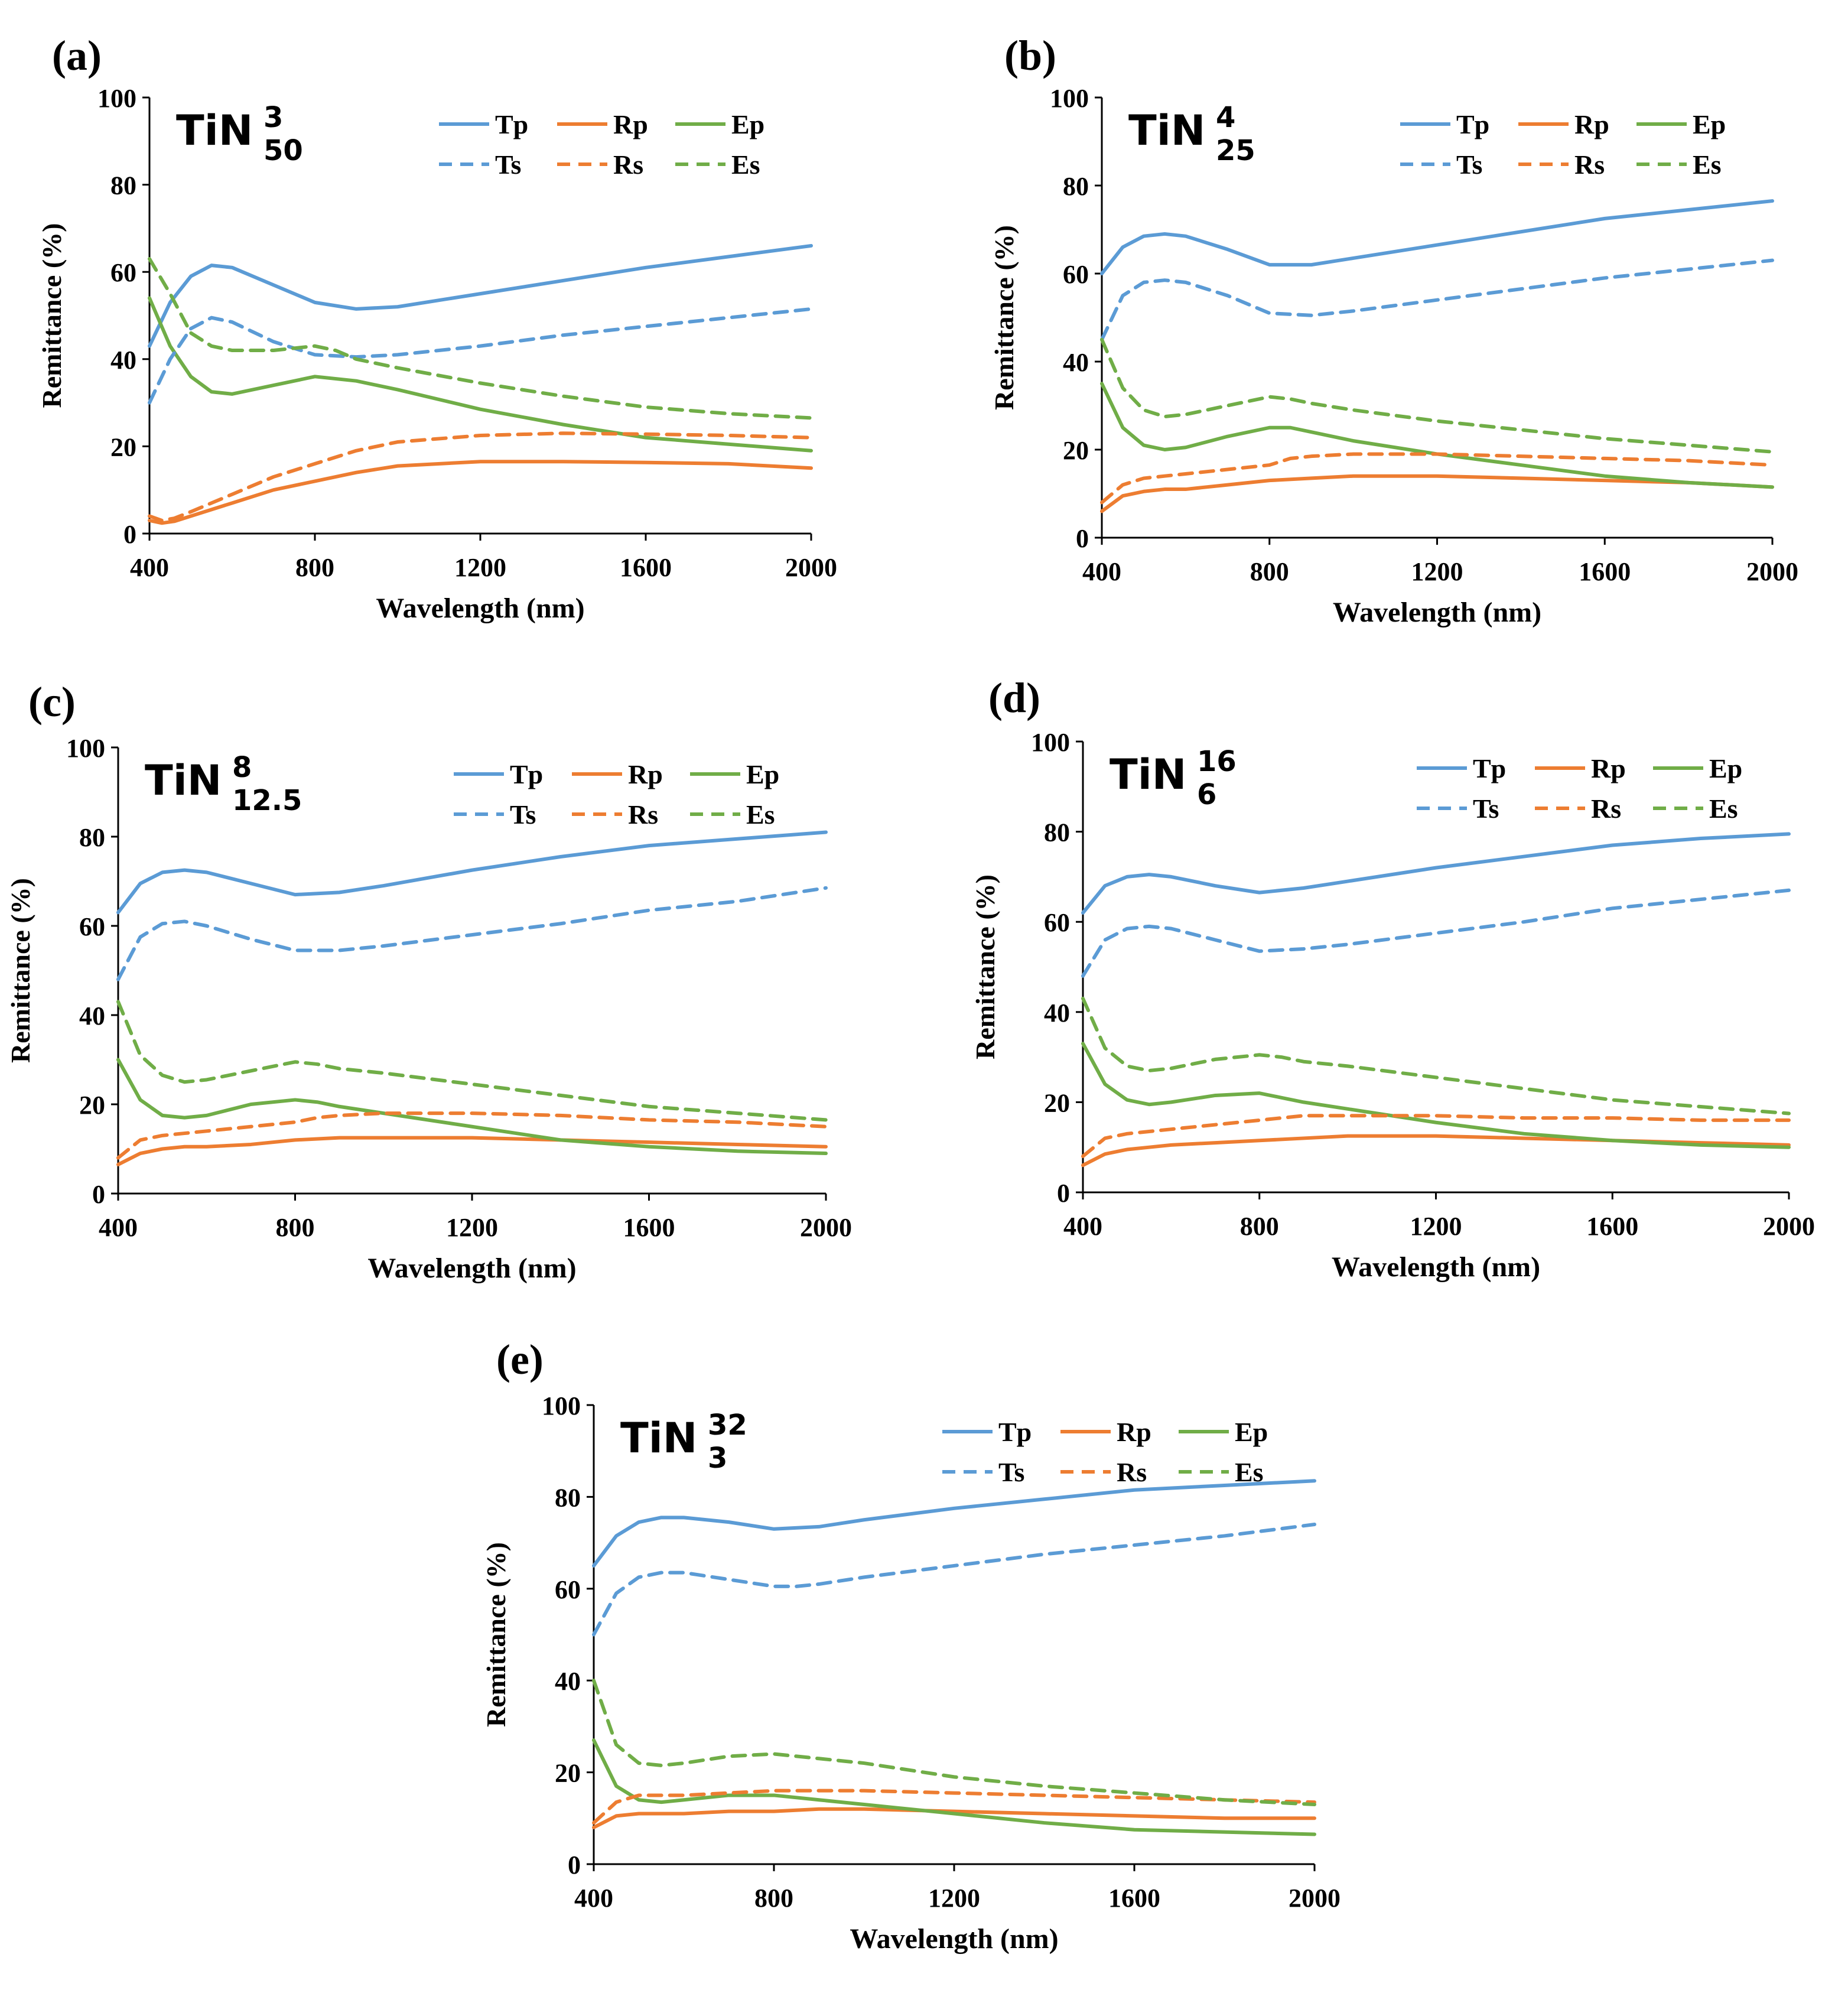 The height and width of the screenshot is (2003, 1848). Describe the element at coordinates (77, 55) in the screenshot. I see `panel-label: (a)` at that location.